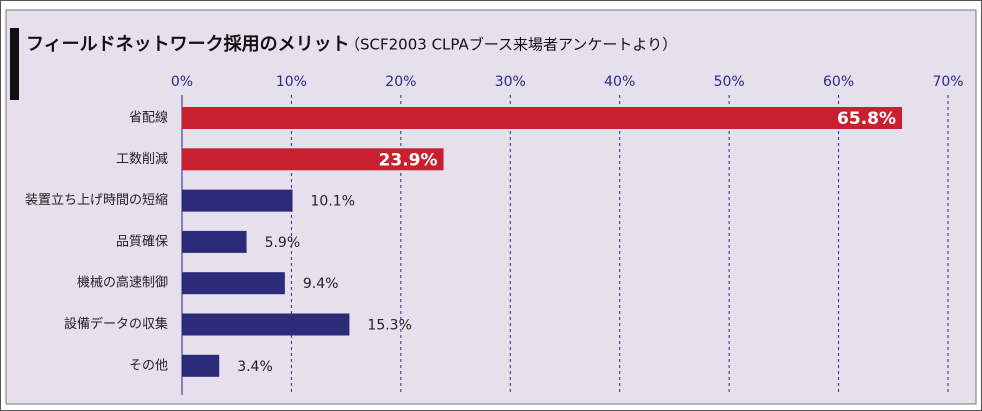  Describe the element at coordinates (408, 160) in the screenshot. I see `value-label: 23.9%` at that location.